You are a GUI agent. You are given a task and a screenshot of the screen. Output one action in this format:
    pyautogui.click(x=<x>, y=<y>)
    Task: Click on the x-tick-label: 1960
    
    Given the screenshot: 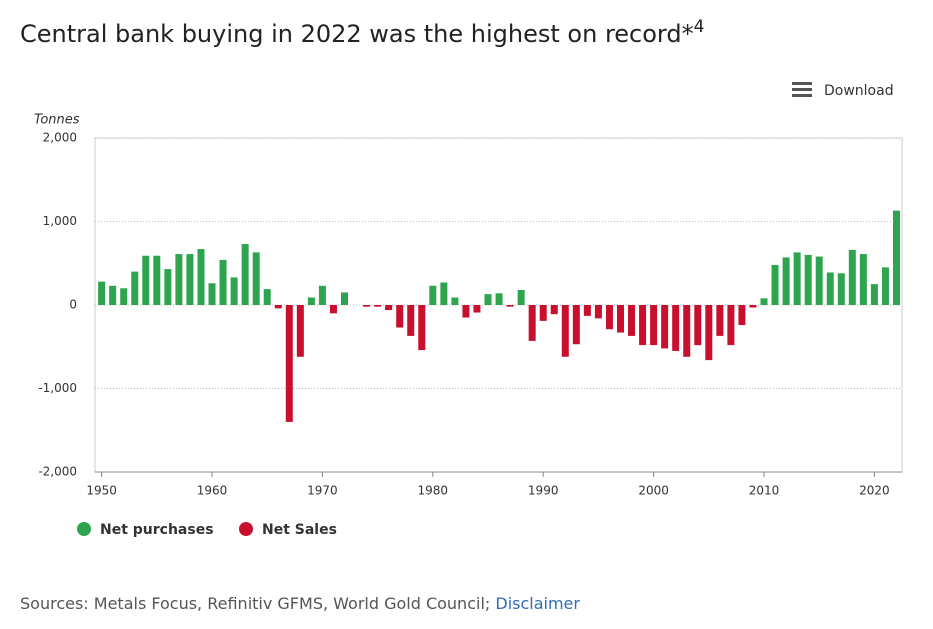 What is the action you would take?
    pyautogui.click(x=212, y=491)
    